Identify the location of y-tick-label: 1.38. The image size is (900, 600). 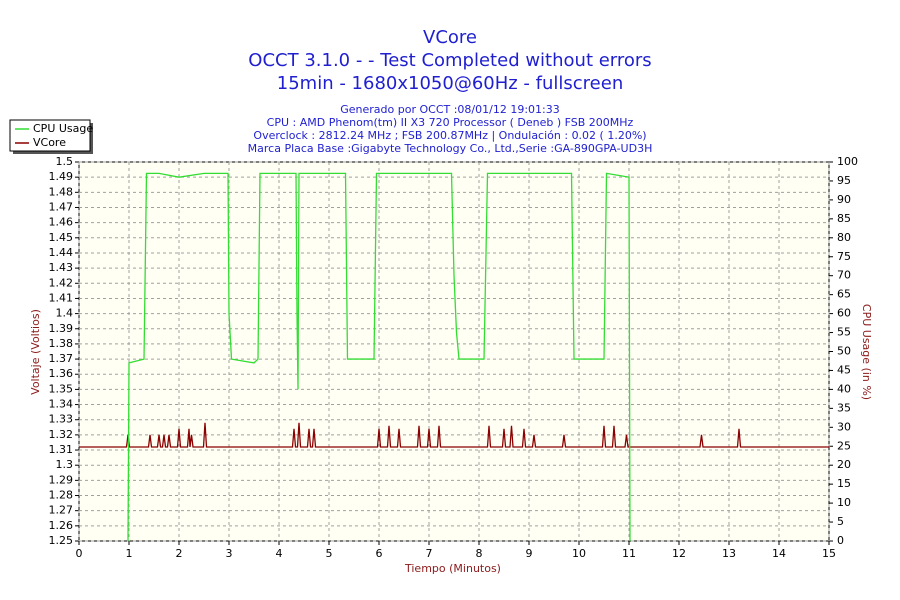
(61, 343).